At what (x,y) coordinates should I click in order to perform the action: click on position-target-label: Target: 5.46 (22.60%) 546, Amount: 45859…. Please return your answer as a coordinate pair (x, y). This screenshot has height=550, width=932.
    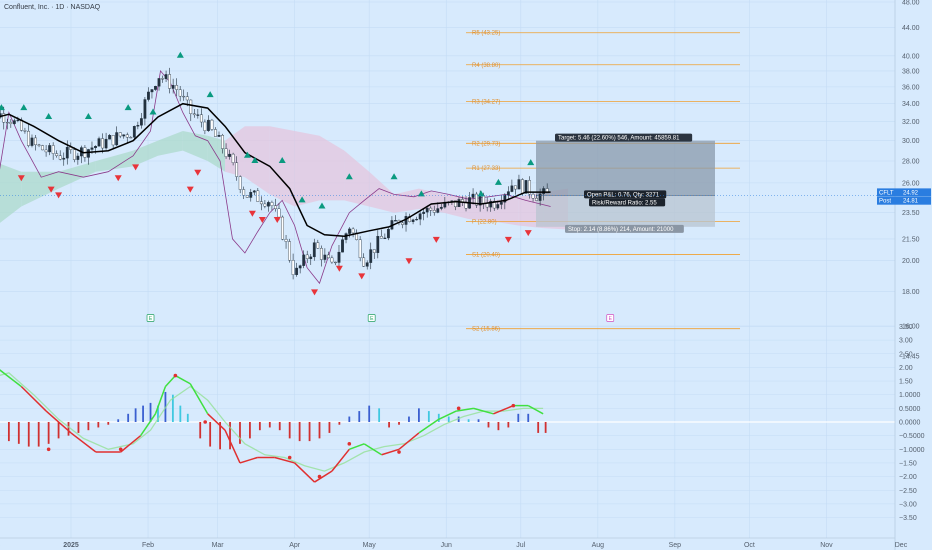
    Looking at the image, I should click on (619, 139).